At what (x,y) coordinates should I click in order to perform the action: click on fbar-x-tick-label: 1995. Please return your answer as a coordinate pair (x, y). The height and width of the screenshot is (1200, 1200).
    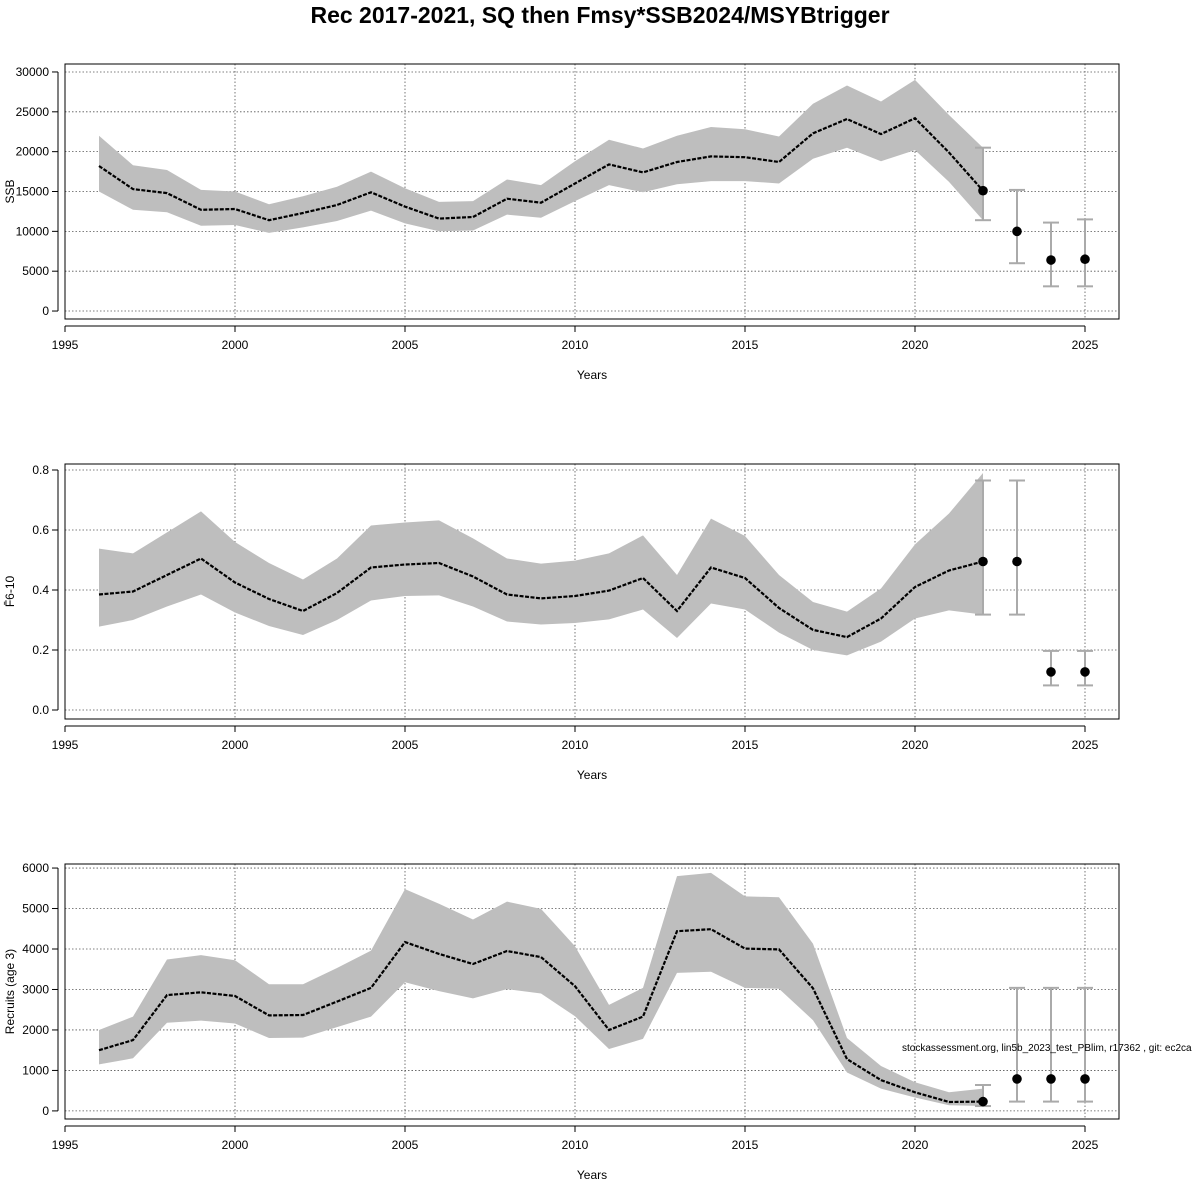
    Looking at the image, I should click on (65, 745).